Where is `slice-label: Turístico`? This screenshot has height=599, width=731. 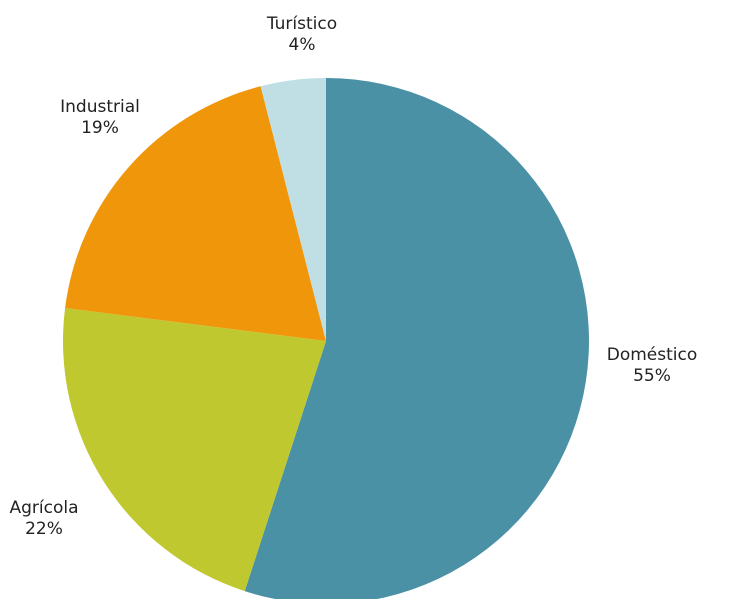
slice-label: Turístico is located at coordinates (301, 24).